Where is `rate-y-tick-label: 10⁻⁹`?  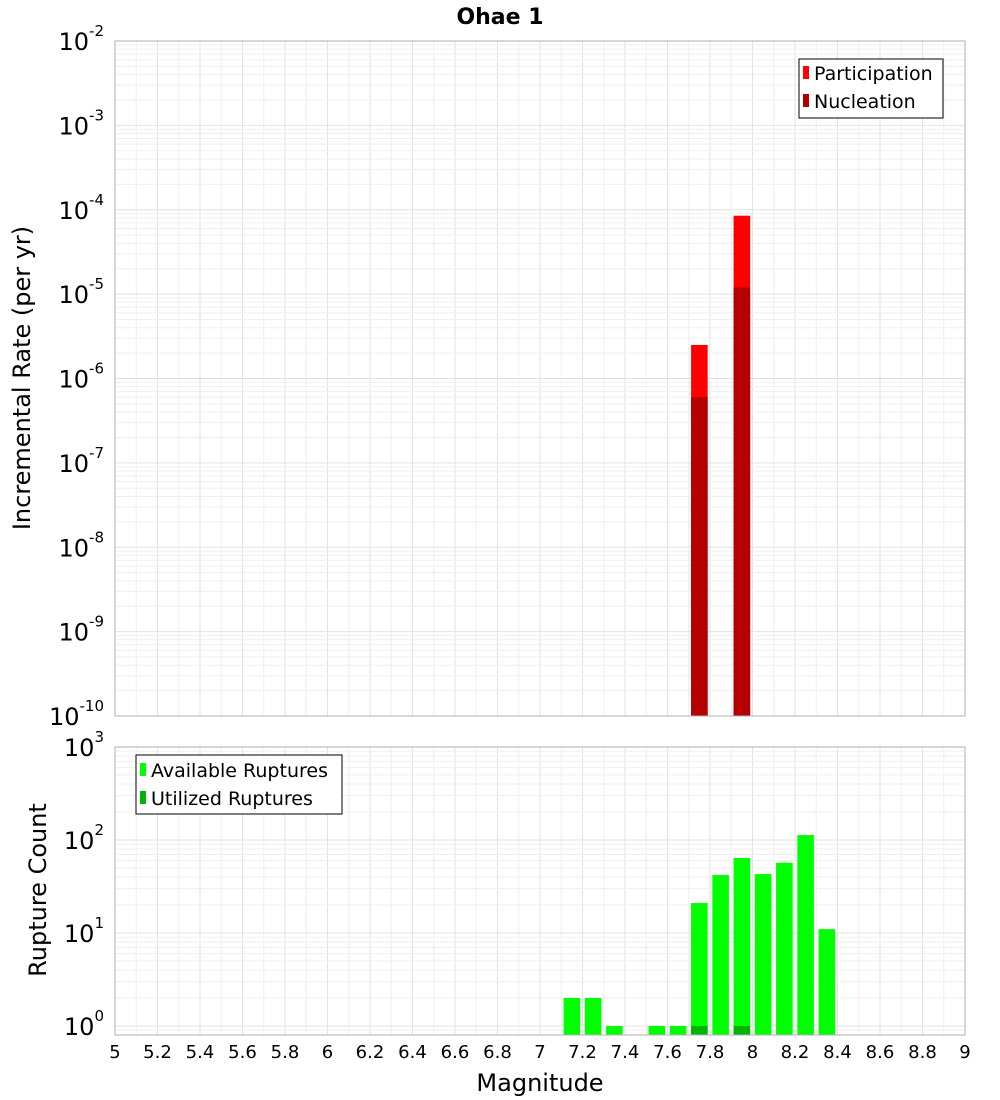
rate-y-tick-label: 10⁻⁹ is located at coordinates (81, 630).